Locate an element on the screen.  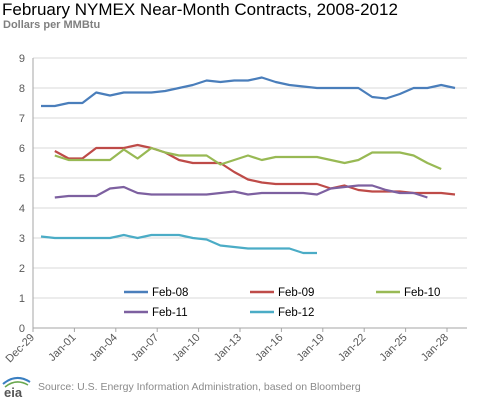
y-tick-label: 4 is located at coordinates (22, 209).